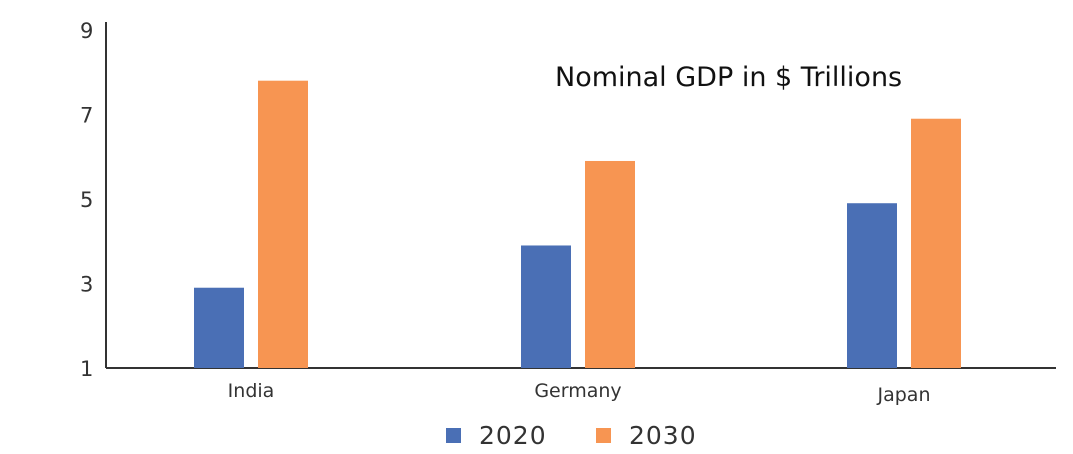 Image resolution: width=1073 pixels, height=454 pixels. I want to click on x-category-label: Germany, so click(577, 391).